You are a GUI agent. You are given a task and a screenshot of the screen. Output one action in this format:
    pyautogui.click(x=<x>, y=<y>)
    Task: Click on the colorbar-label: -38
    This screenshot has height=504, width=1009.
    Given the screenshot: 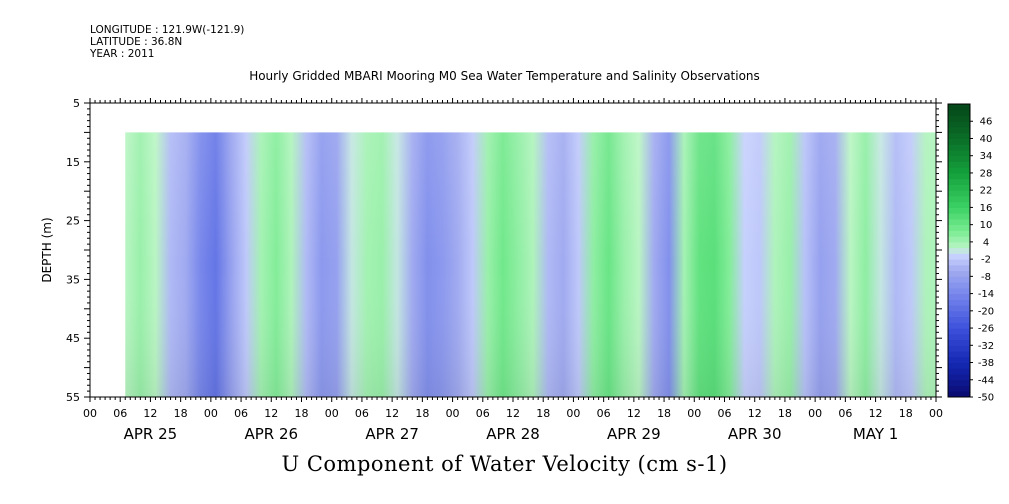 What is the action you would take?
    pyautogui.click(x=986, y=363)
    